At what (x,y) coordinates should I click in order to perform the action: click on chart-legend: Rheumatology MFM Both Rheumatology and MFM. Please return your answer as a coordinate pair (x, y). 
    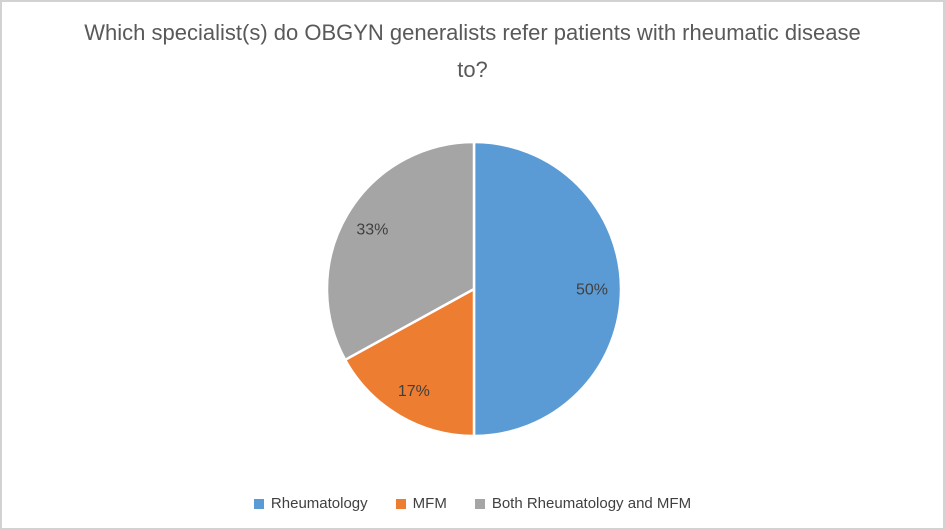
    Looking at the image, I should click on (472, 503).